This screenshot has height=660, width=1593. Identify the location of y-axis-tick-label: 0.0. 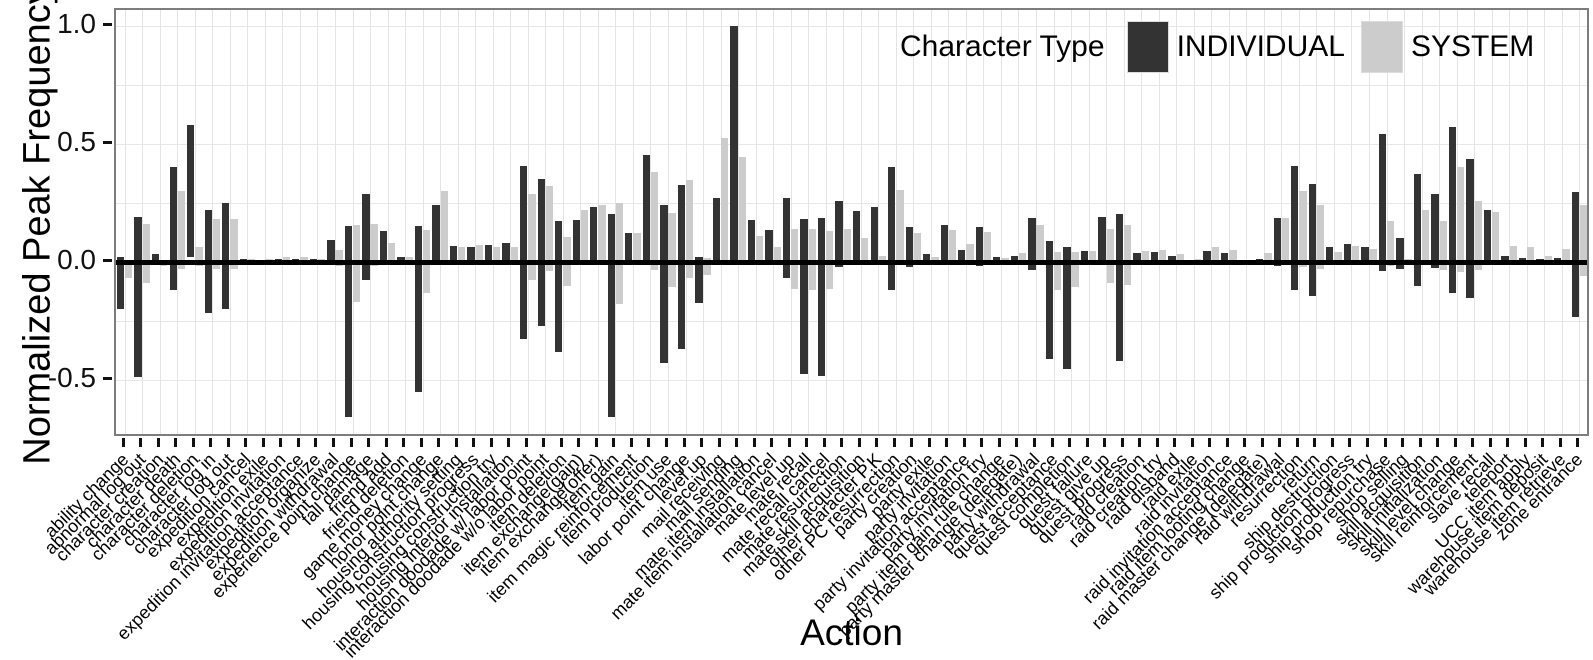
(76, 259).